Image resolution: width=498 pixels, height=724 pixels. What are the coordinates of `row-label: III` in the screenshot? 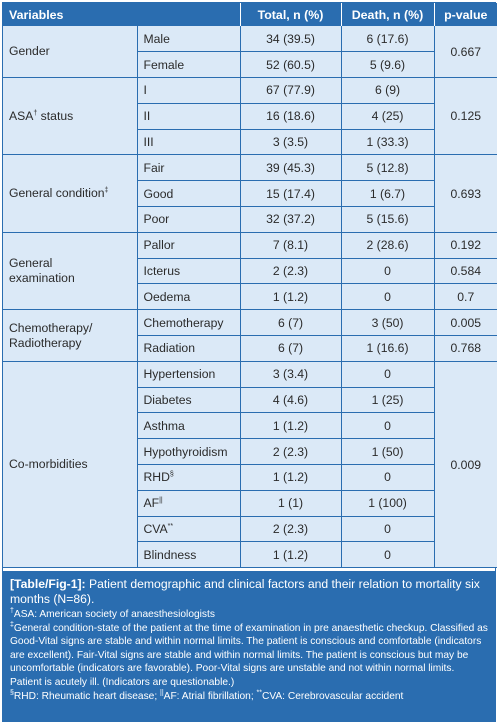 It's located at (189, 142).